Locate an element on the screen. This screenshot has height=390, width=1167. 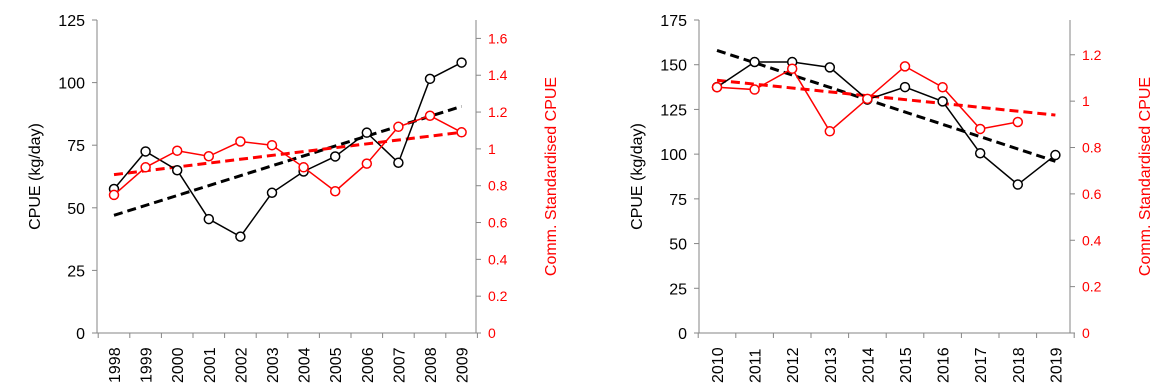
chart-2-x-tick-label: 2015 is located at coordinates (906, 365).